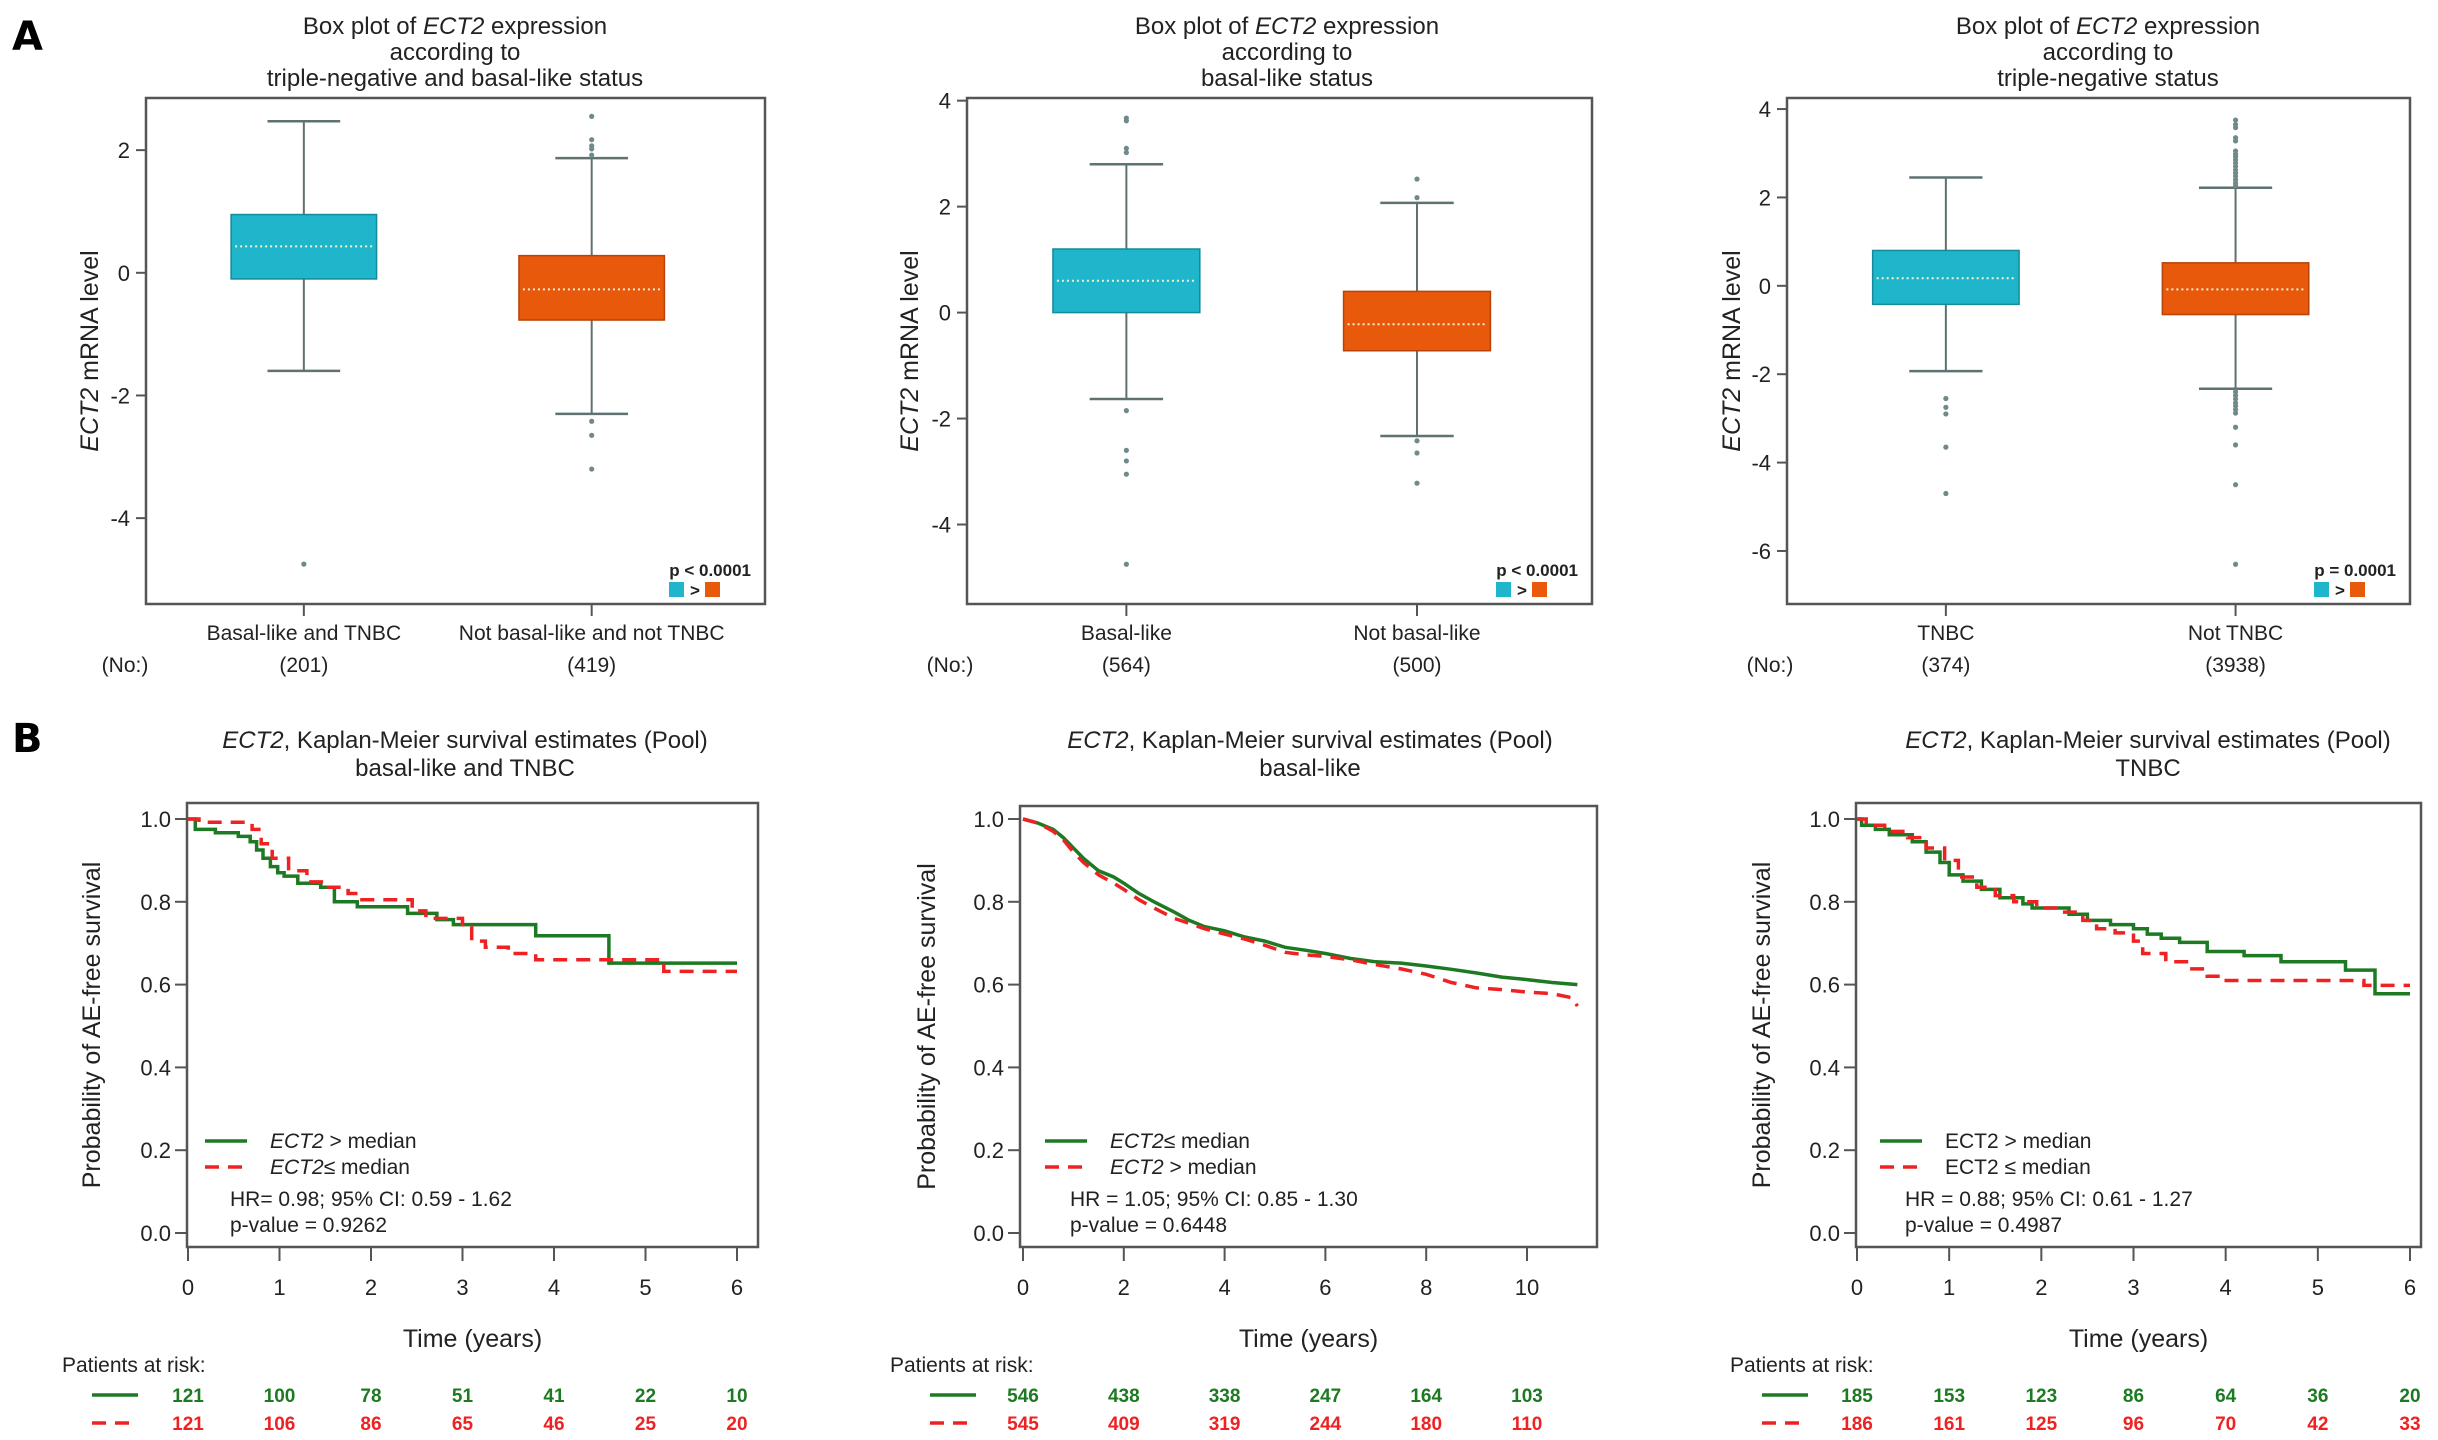 The image size is (2438, 1440). Describe the element at coordinates (1126, 633) in the screenshot. I see `category-label: Basal-like` at that location.